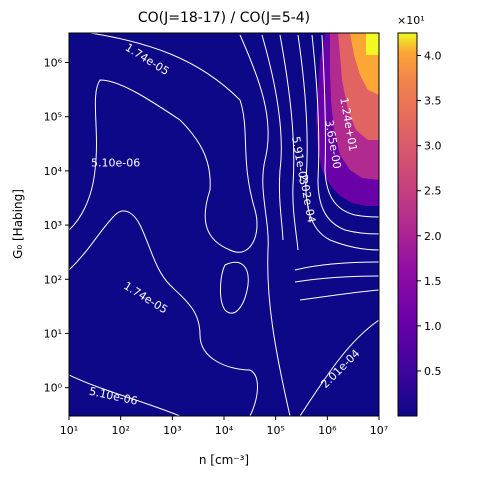  I want to click on y-tick-label: 10¹, so click(53, 333).